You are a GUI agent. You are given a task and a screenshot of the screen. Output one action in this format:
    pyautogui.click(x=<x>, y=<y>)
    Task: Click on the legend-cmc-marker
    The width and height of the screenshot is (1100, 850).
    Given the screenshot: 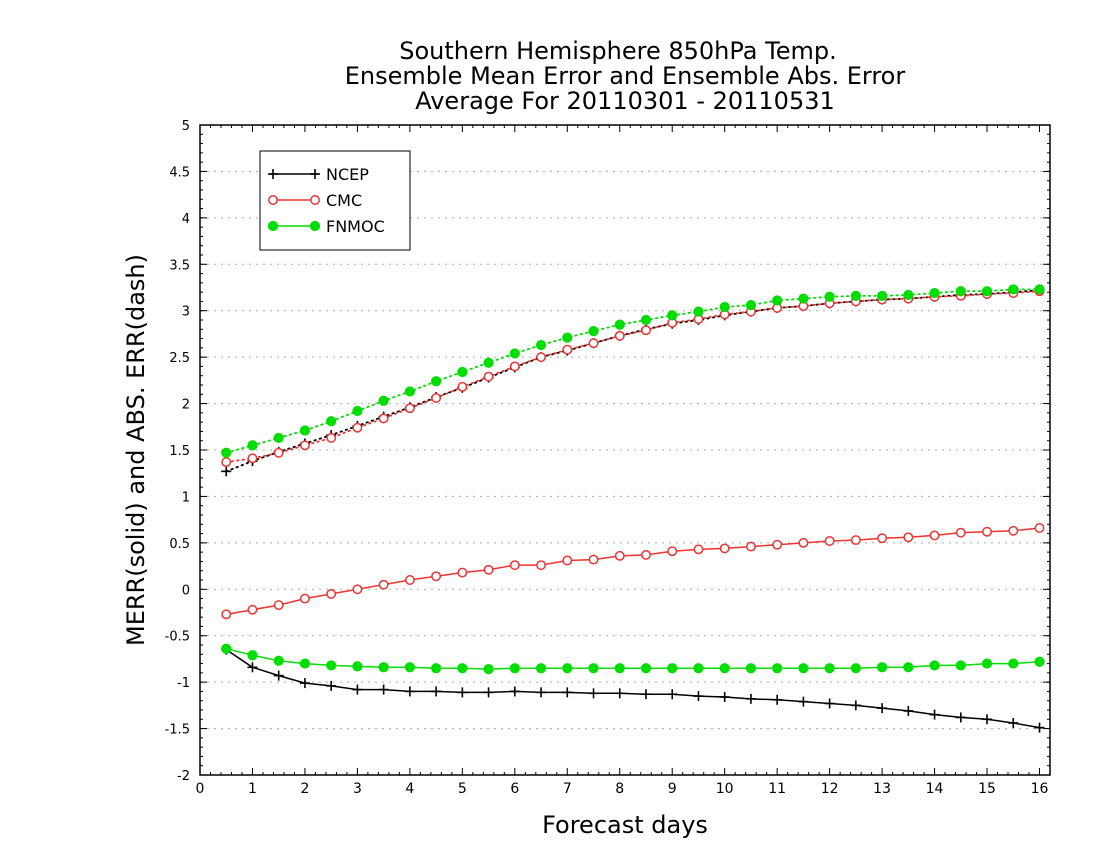 What is the action you would take?
    pyautogui.click(x=315, y=200)
    